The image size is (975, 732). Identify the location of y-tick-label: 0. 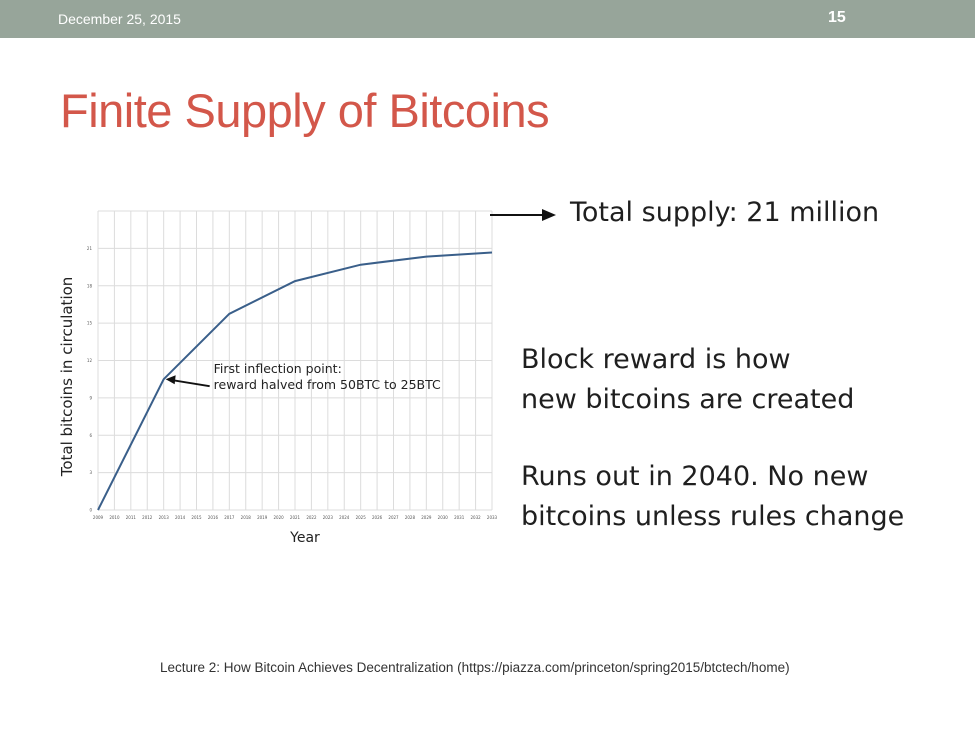
(90, 510).